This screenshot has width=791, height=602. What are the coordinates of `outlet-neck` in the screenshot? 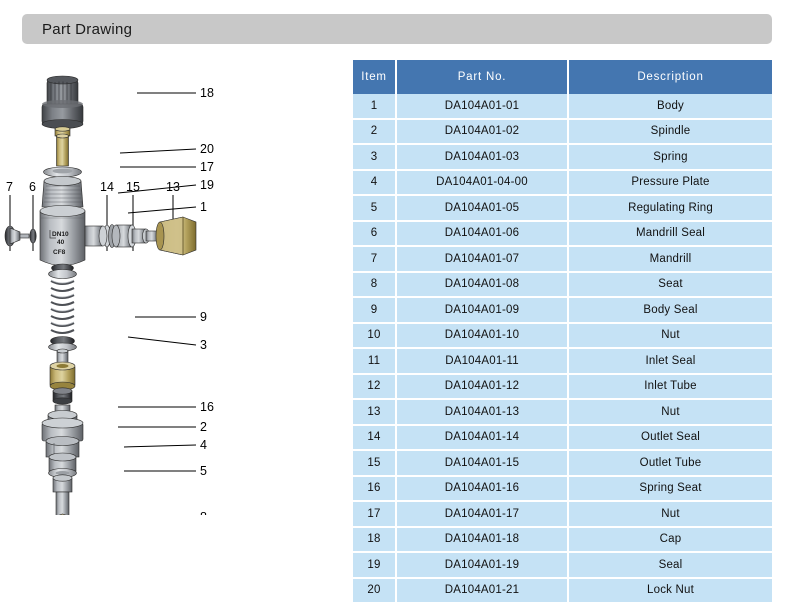 It's located at (96, 236).